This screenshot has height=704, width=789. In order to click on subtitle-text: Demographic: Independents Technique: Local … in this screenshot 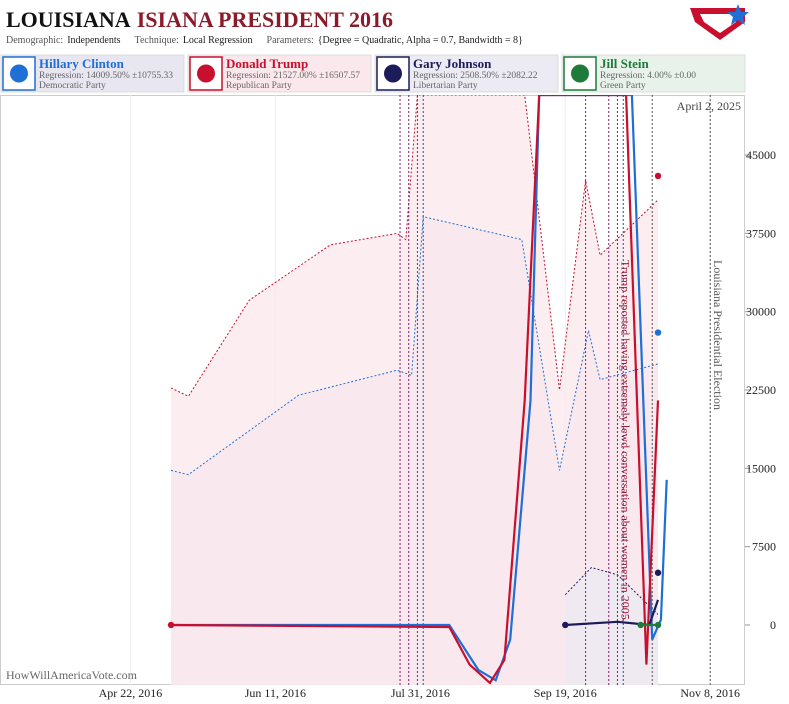, I will do `click(264, 40)`.